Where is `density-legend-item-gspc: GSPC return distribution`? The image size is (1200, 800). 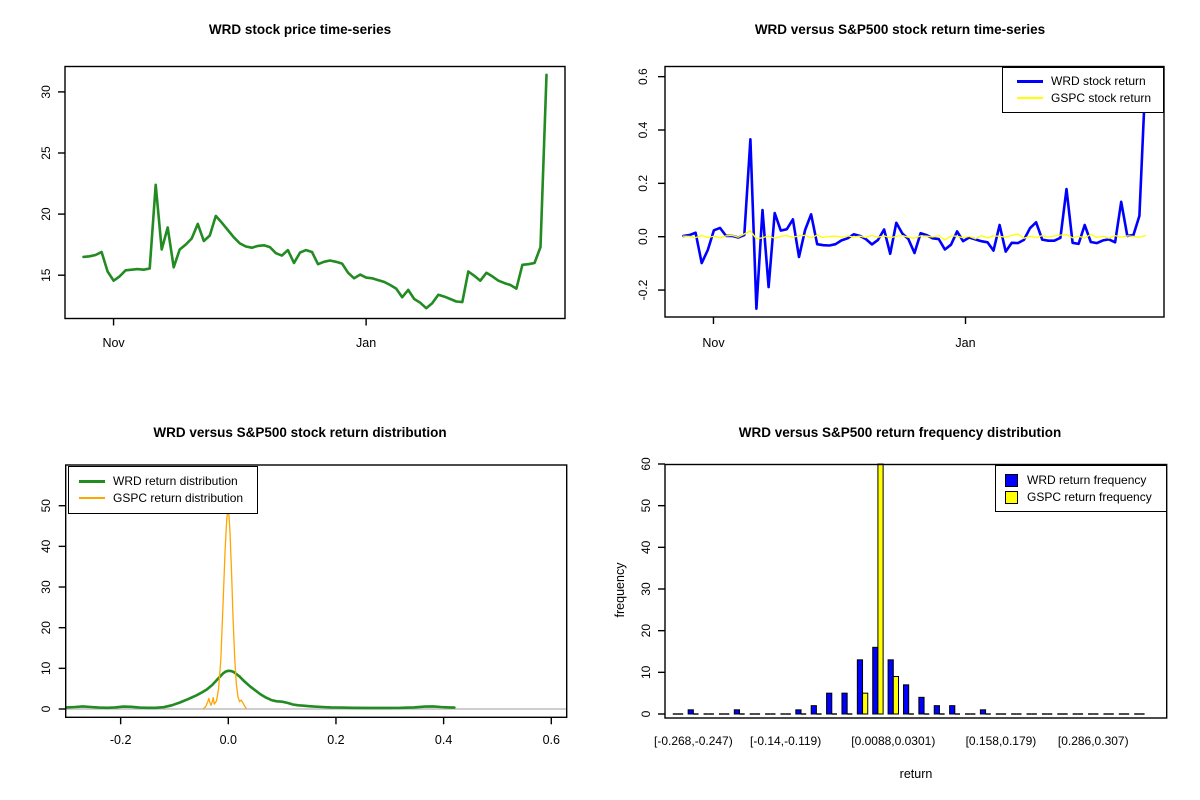 density-legend-item-gspc: GSPC return distribution is located at coordinates (161, 498).